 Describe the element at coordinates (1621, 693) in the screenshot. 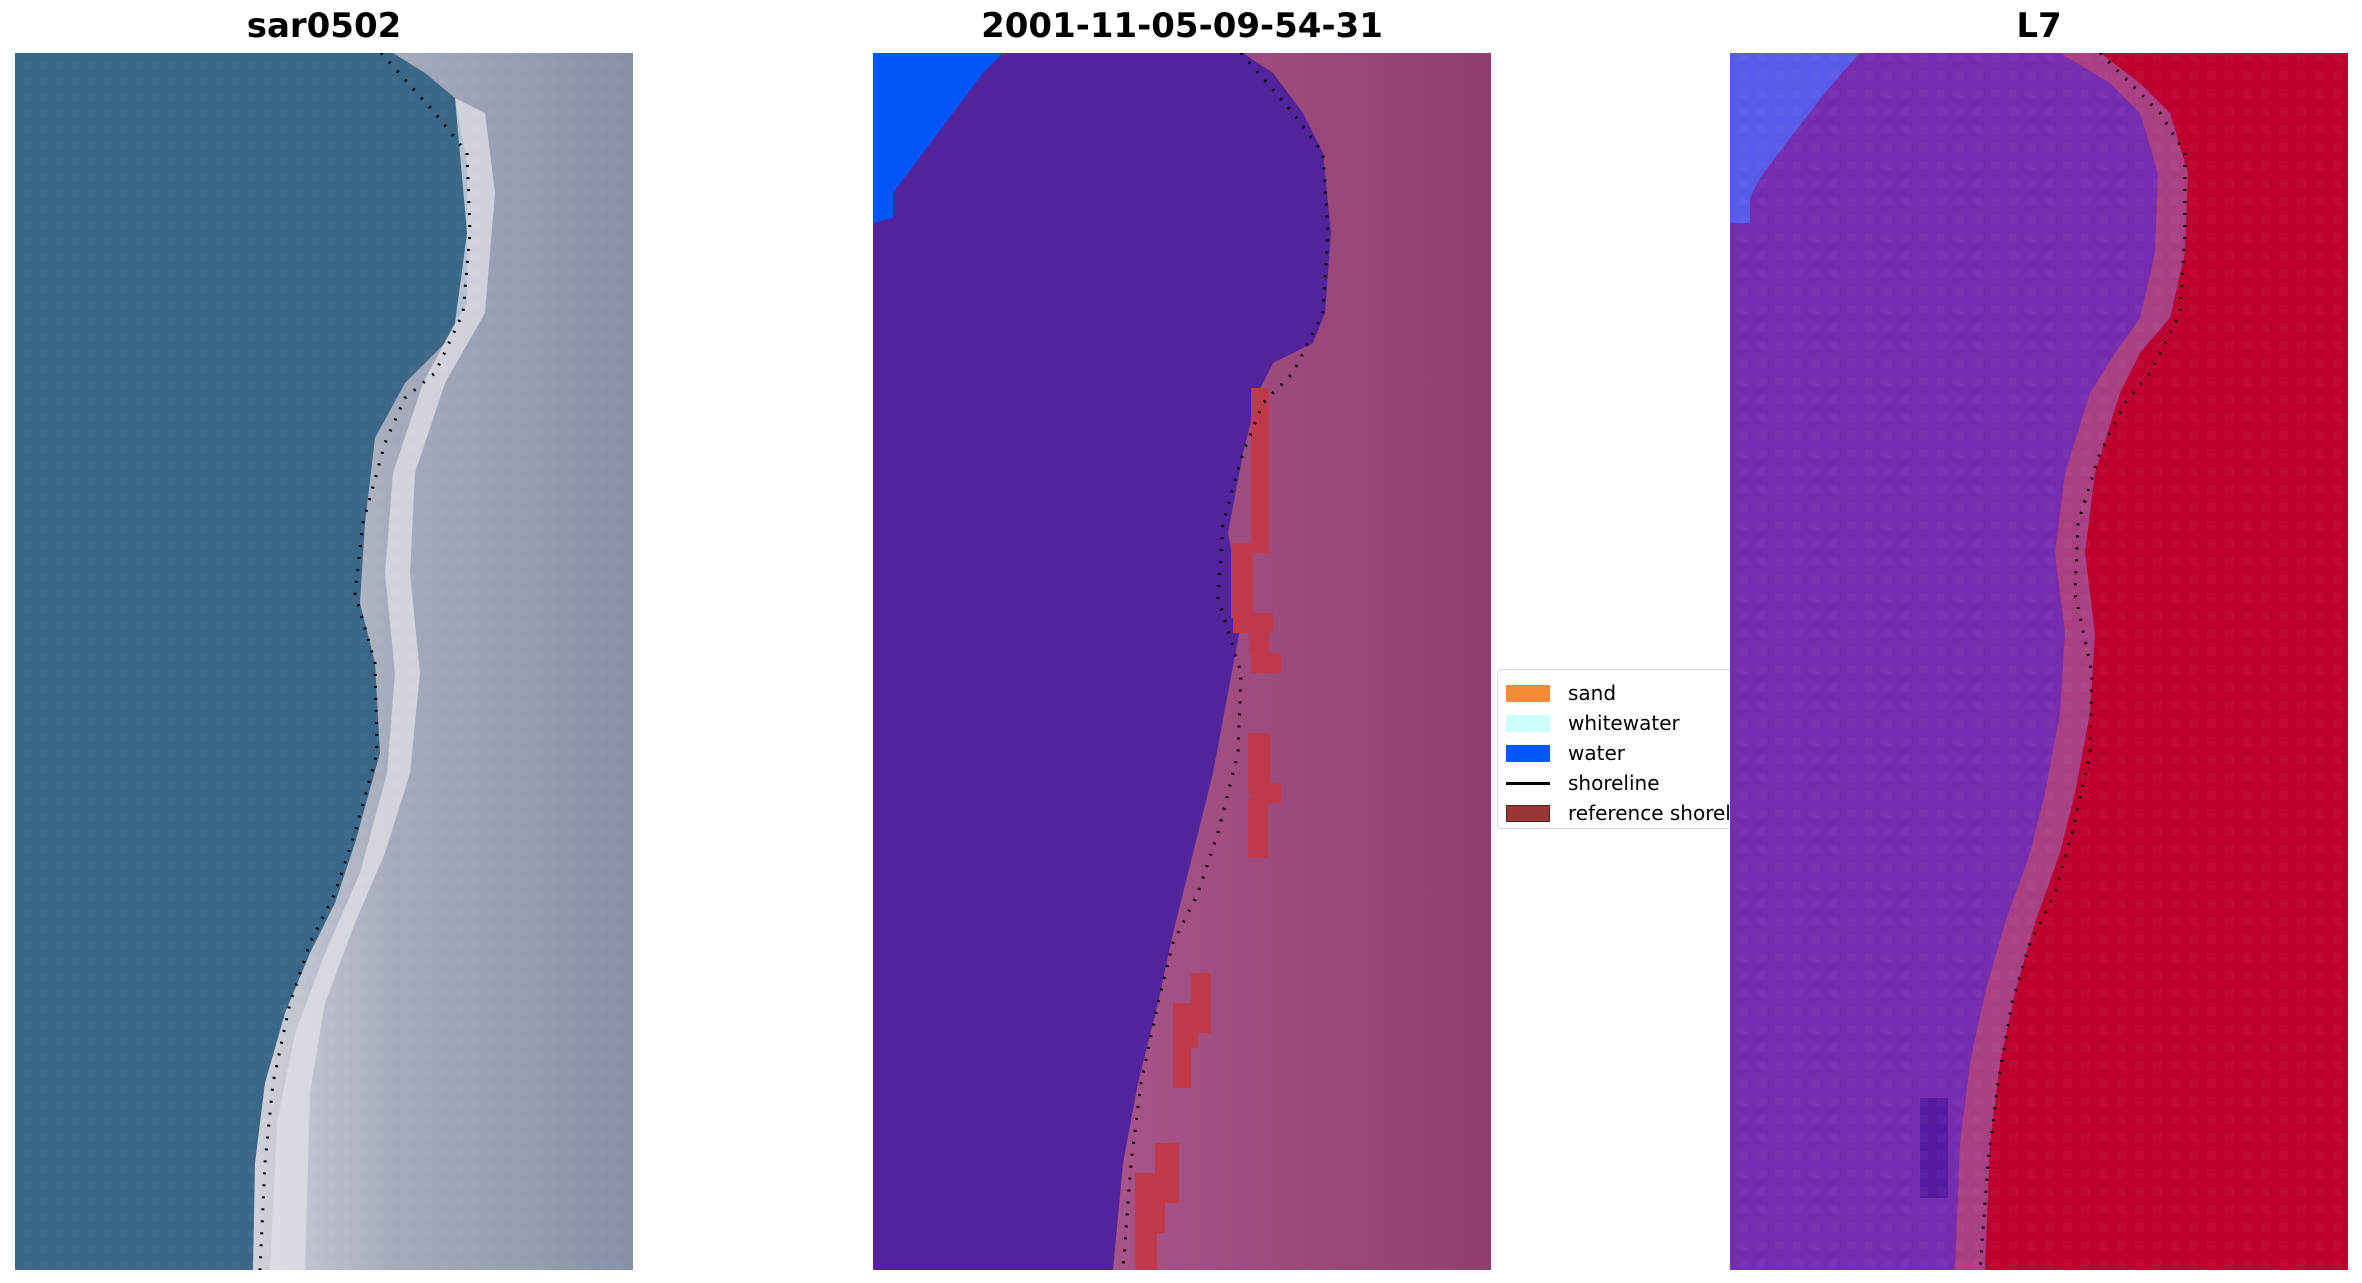

I see `legend-item-sand: sand` at that location.